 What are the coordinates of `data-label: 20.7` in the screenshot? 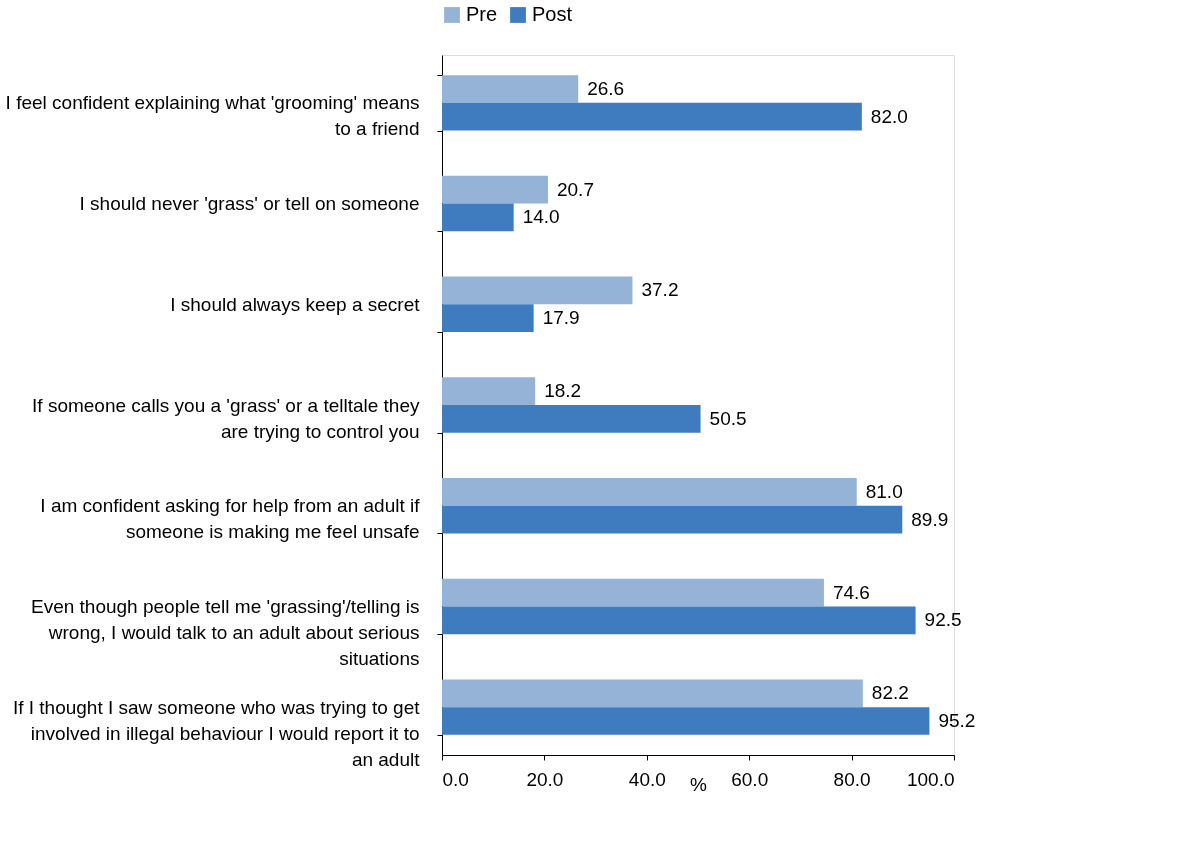 It's located at (575, 189).